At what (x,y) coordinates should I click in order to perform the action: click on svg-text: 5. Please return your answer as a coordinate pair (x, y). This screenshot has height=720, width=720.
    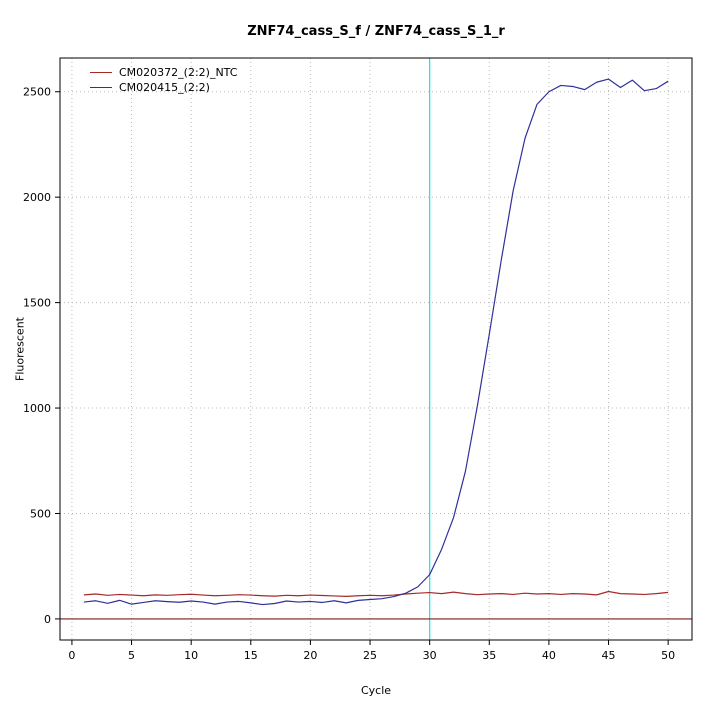
    Looking at the image, I should click on (131, 655).